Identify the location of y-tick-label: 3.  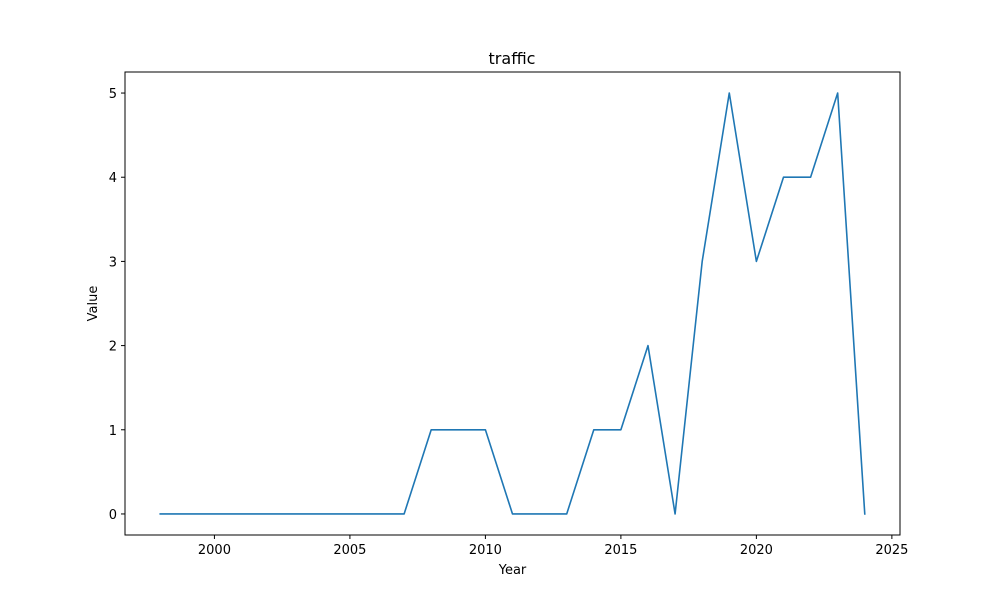
(113, 262).